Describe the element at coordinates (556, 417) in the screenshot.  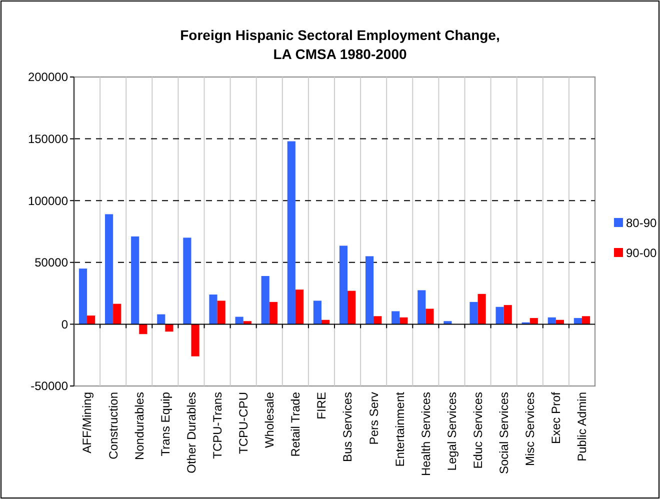
I see `x-tick-label: Exec Prof` at that location.